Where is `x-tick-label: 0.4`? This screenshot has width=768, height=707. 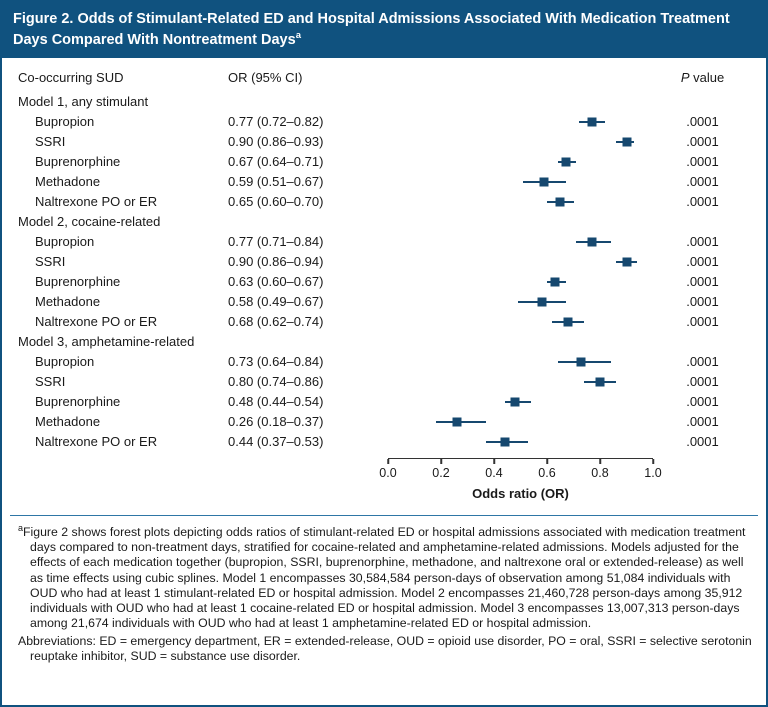 x-tick-label: 0.4 is located at coordinates (494, 472).